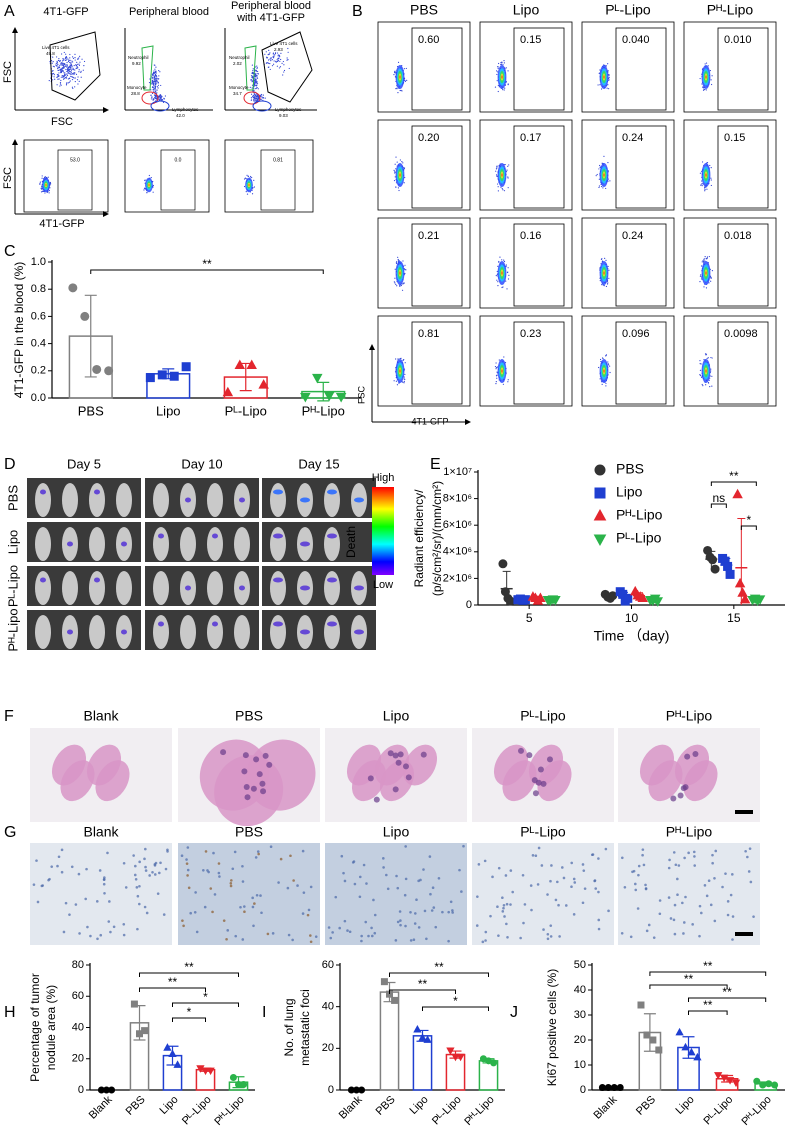 The width and height of the screenshot is (794, 1132). Describe the element at coordinates (738, 236) in the screenshot. I see `gate-value: 0.018` at that location.